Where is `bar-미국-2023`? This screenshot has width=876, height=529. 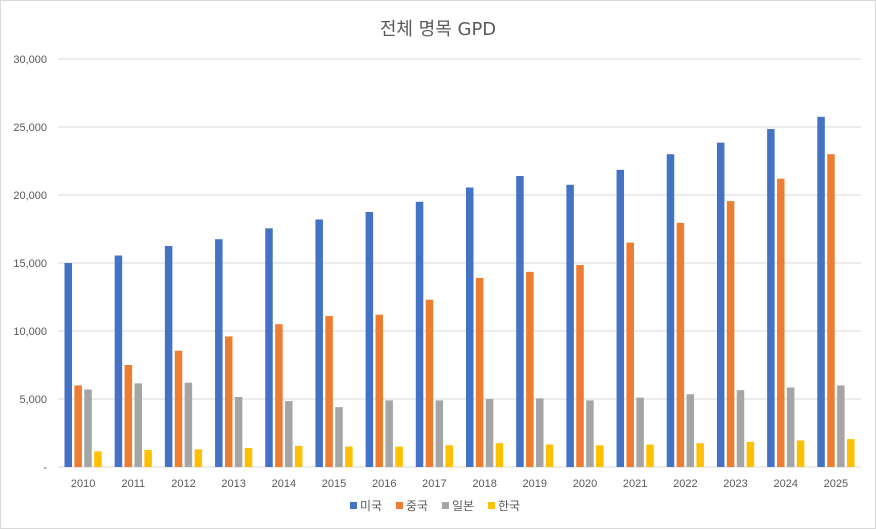
bar-미국-2023 is located at coordinates (720, 304).